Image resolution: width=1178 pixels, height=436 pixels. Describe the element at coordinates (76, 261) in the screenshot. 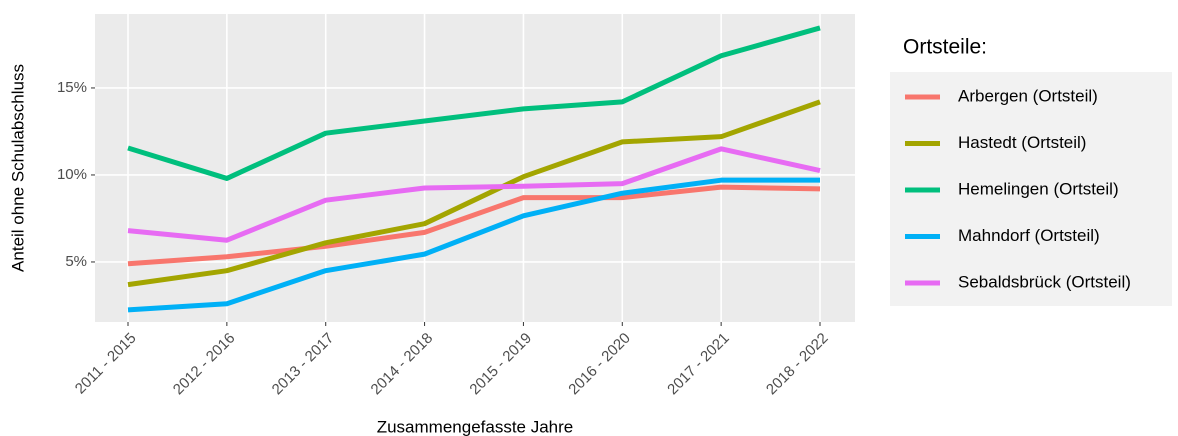

I see `y-tick-label: 5%` at that location.